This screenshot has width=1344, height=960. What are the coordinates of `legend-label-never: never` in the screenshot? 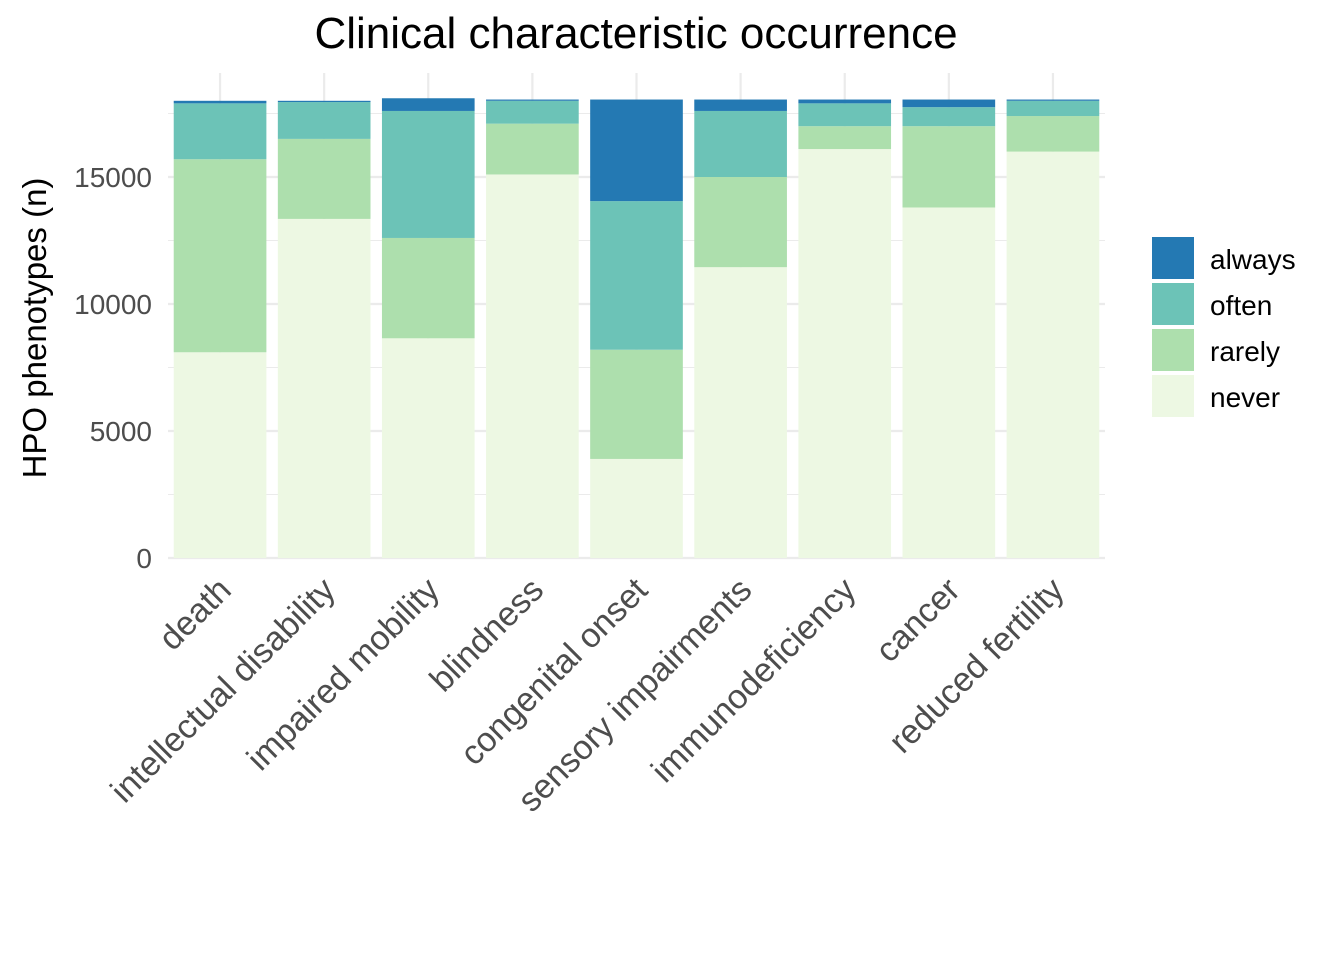 It's located at (1245, 397).